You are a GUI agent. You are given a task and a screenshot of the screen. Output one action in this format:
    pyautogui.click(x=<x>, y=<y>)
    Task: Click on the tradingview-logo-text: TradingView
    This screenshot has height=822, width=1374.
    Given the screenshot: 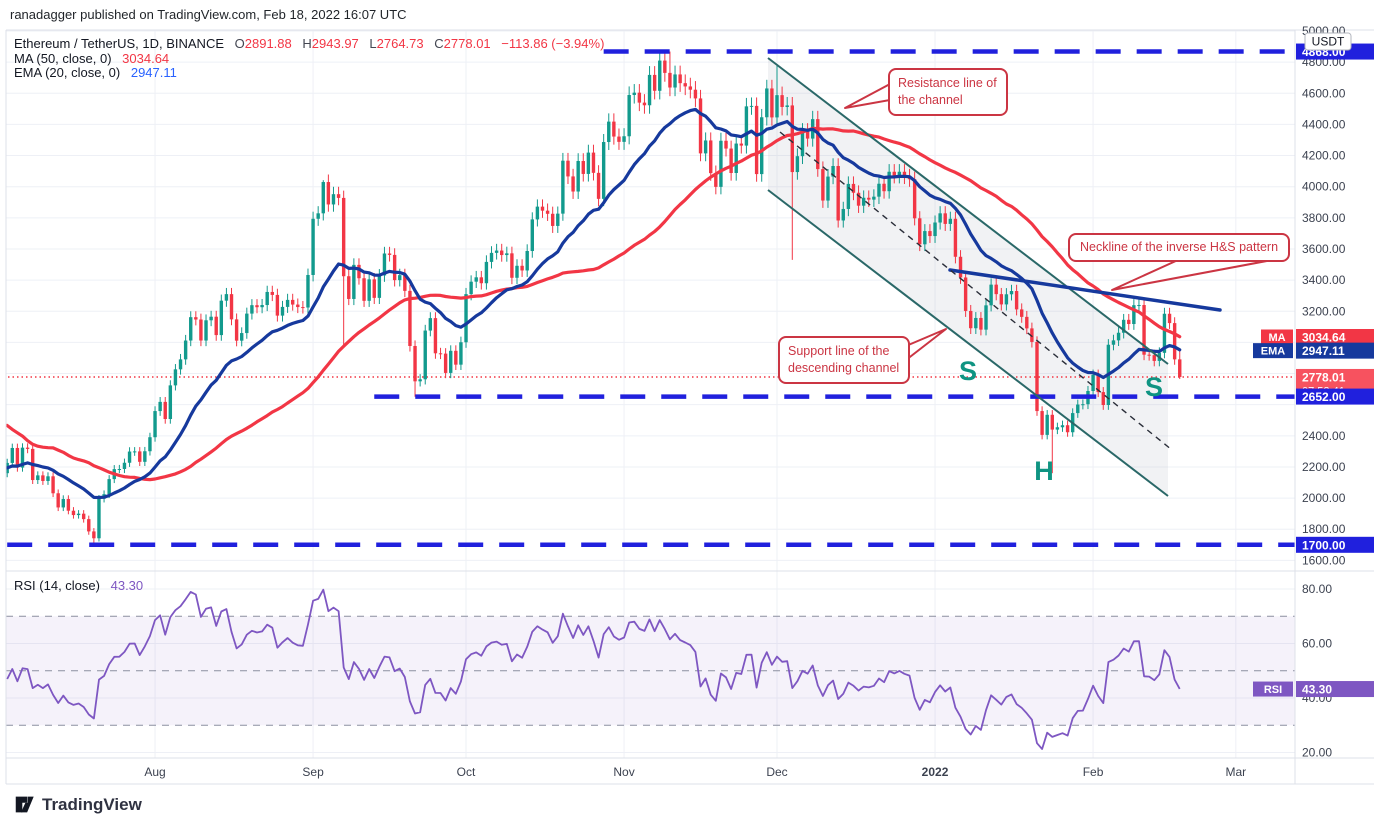 What is the action you would take?
    pyautogui.click(x=92, y=804)
    